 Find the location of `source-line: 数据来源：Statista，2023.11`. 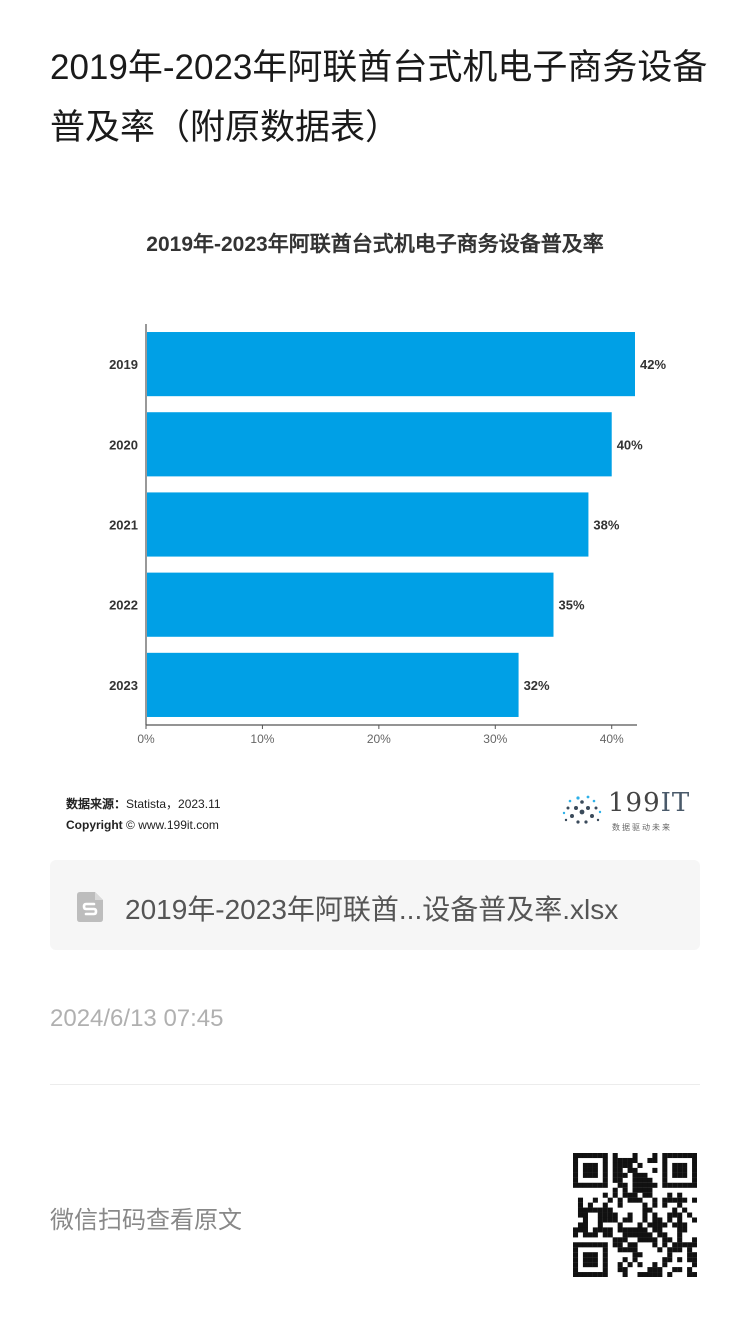

source-line: 数据来源：Statista，2023.11 is located at coordinates (143, 804).